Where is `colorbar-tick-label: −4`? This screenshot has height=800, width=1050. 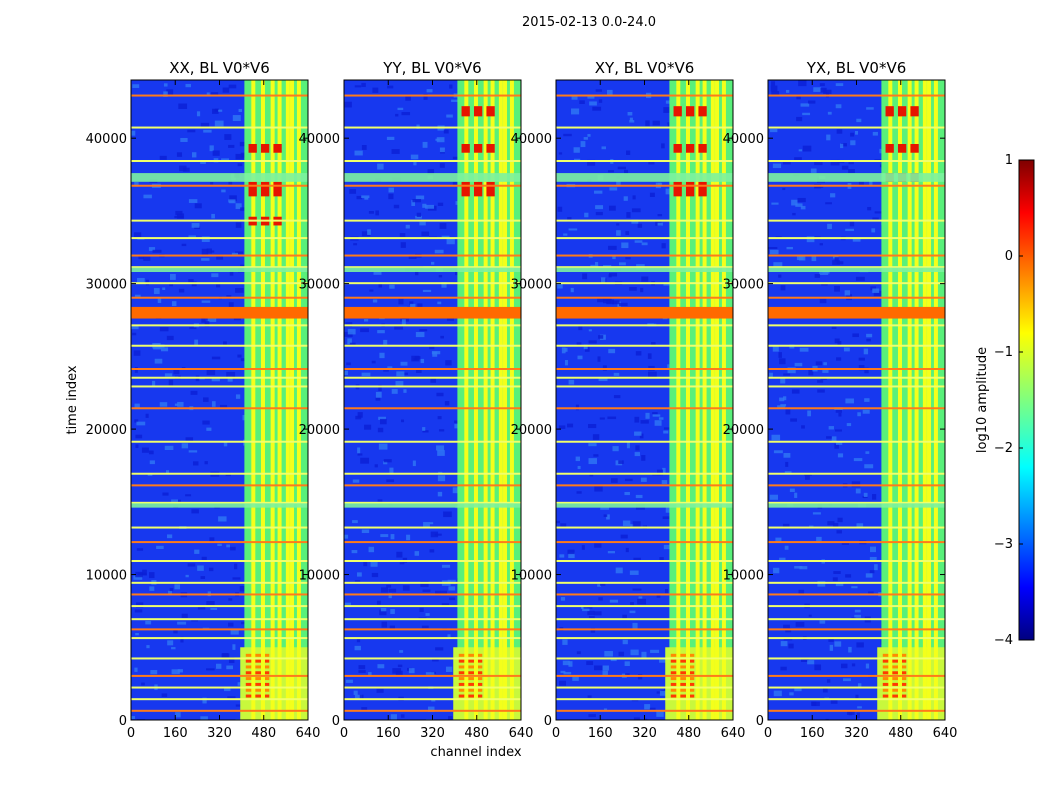 colorbar-tick-label: −4 is located at coordinates (1003, 640).